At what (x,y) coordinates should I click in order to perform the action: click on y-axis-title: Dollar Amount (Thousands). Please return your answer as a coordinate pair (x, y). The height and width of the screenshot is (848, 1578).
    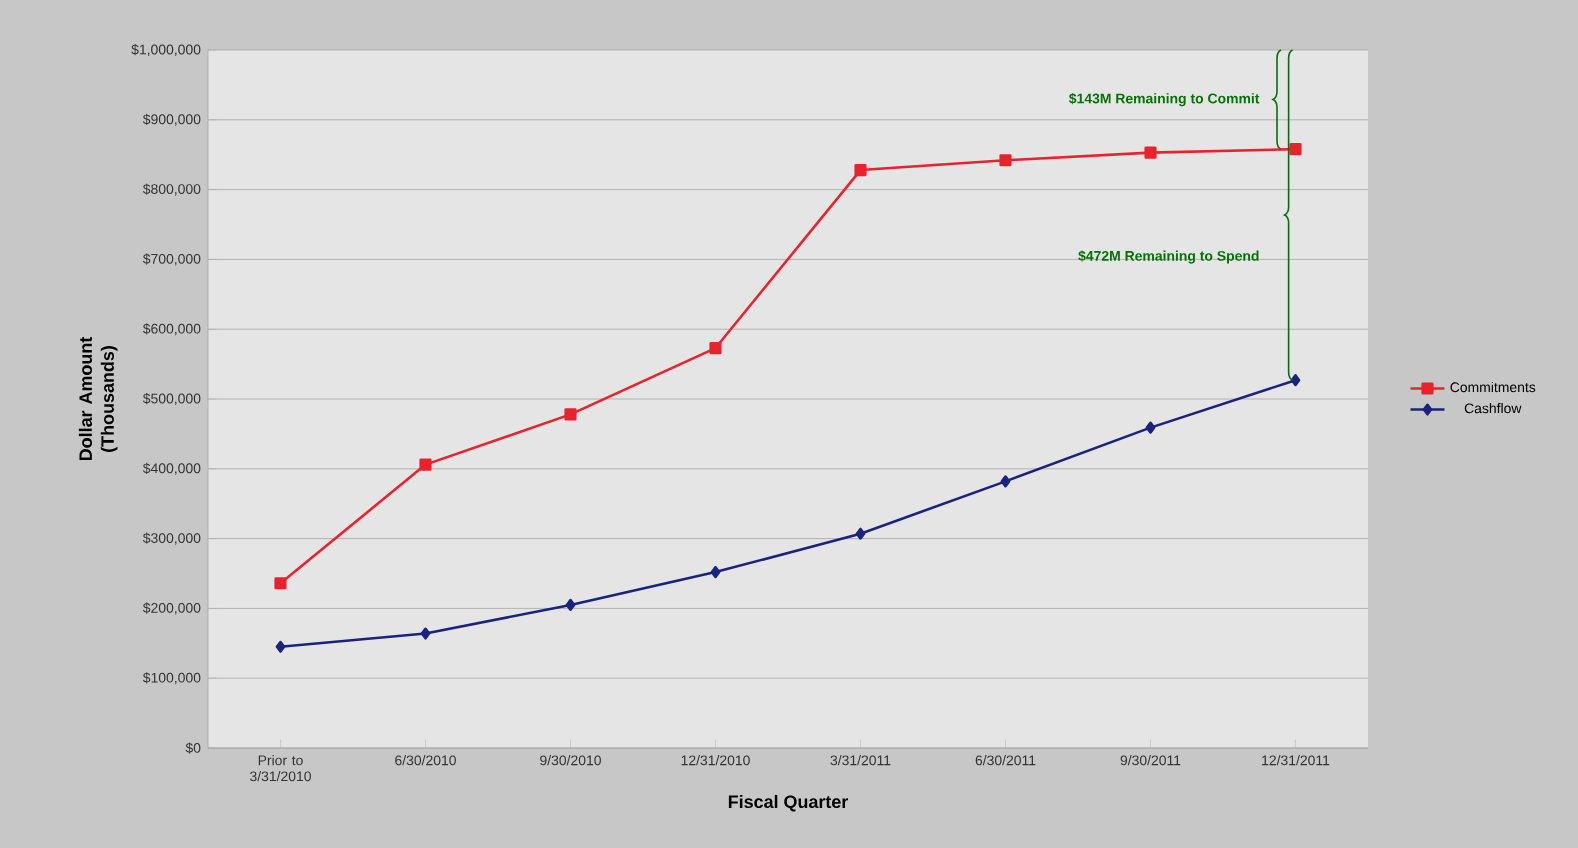
    Looking at the image, I should click on (98, 398).